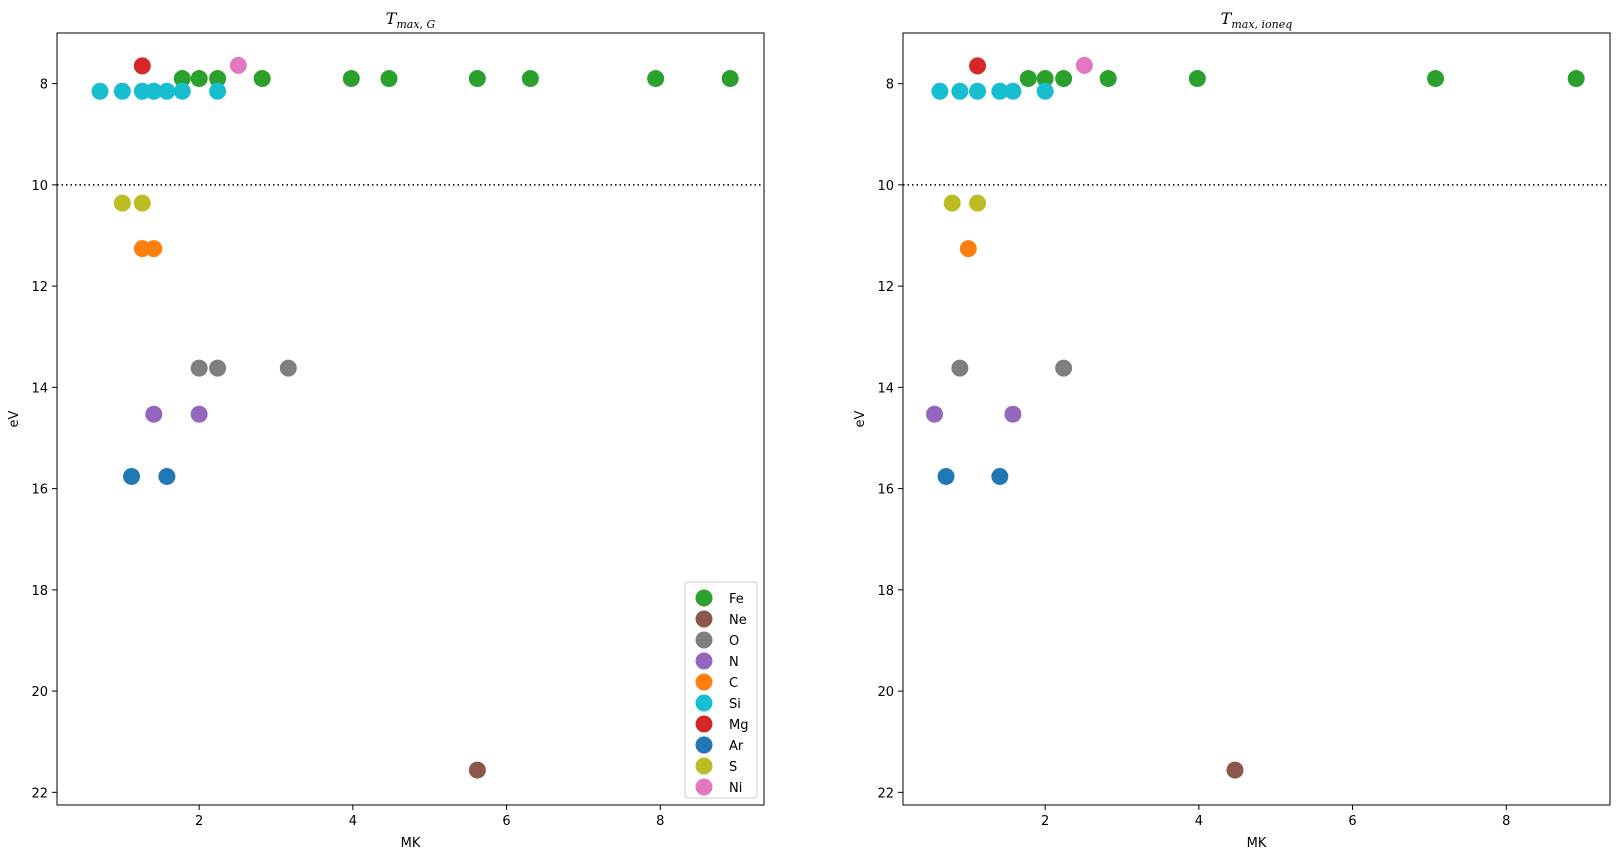 The image size is (1617, 856). I want to click on y-tick-label: 12, so click(885, 287).